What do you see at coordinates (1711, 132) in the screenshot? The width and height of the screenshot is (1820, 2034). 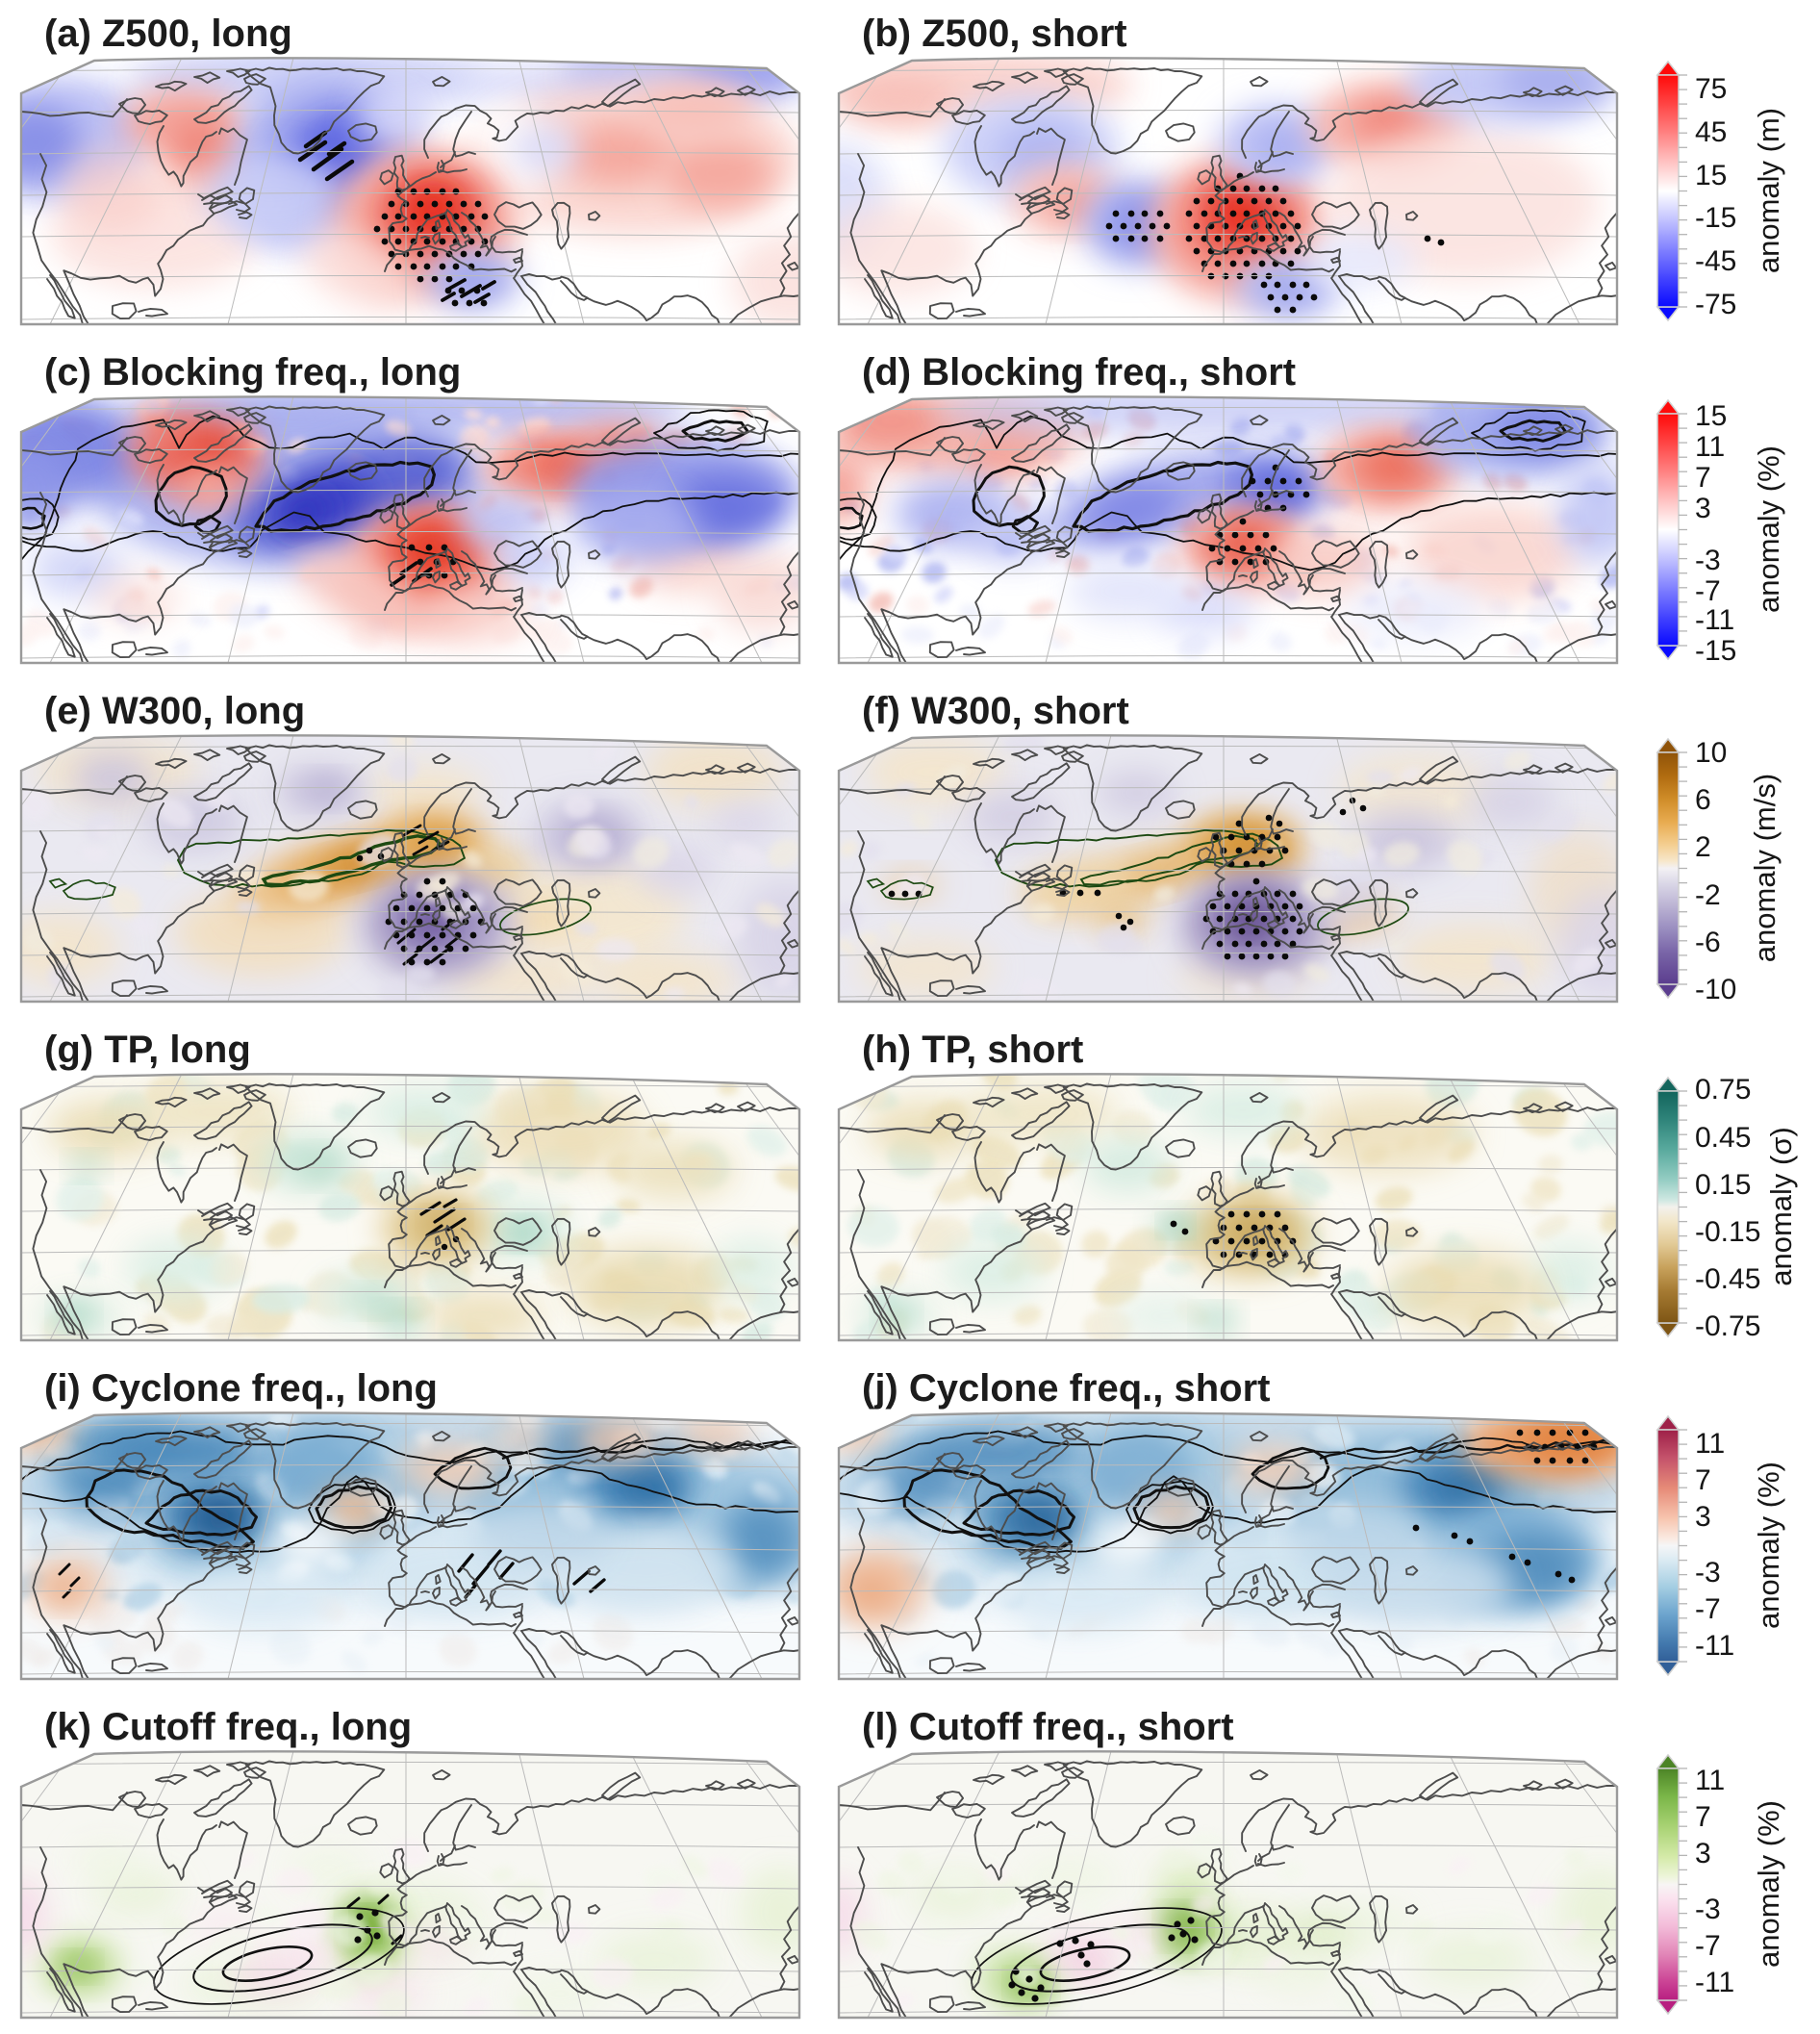 I see `svg-text: 45` at bounding box center [1711, 132].